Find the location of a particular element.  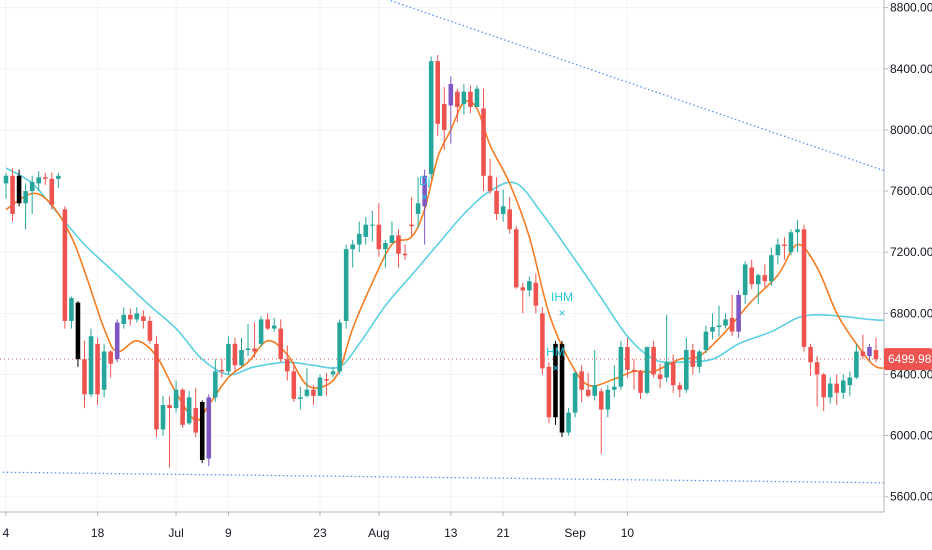

last-price-background is located at coordinates (908, 359).